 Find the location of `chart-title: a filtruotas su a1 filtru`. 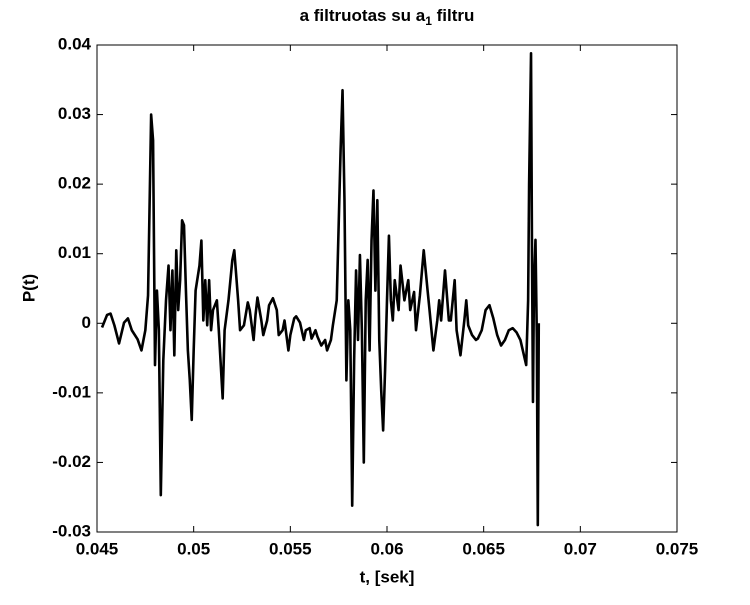

chart-title: a filtruotas su a1 filtru is located at coordinates (387, 17).